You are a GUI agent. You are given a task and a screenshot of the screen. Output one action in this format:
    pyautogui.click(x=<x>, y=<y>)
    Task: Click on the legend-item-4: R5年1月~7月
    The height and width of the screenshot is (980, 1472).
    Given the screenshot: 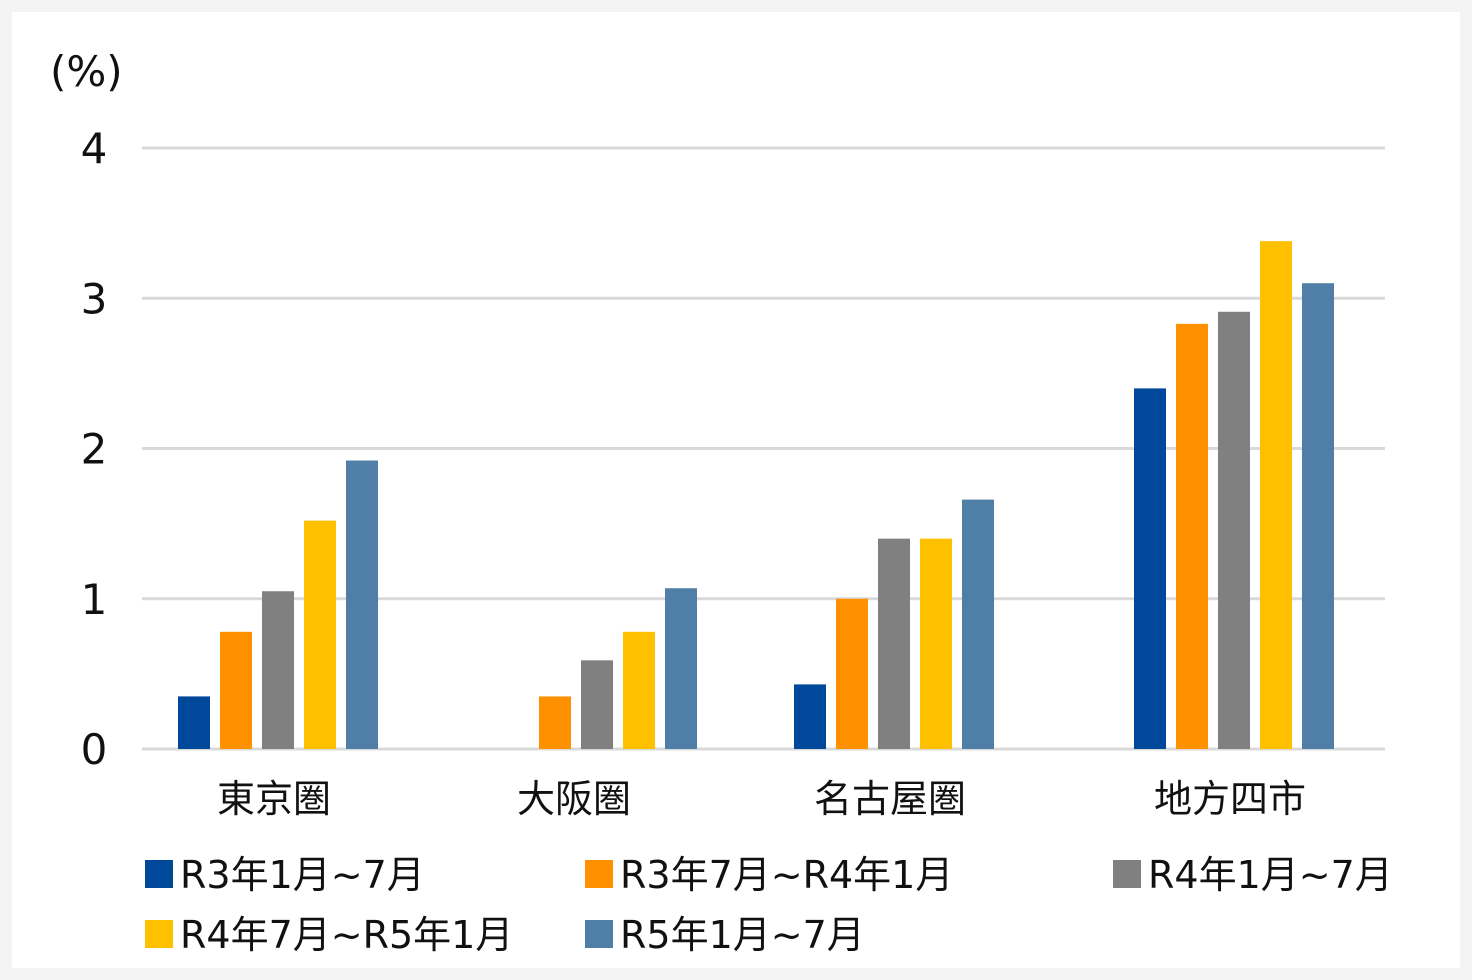 What is the action you would take?
    pyautogui.click(x=725, y=935)
    